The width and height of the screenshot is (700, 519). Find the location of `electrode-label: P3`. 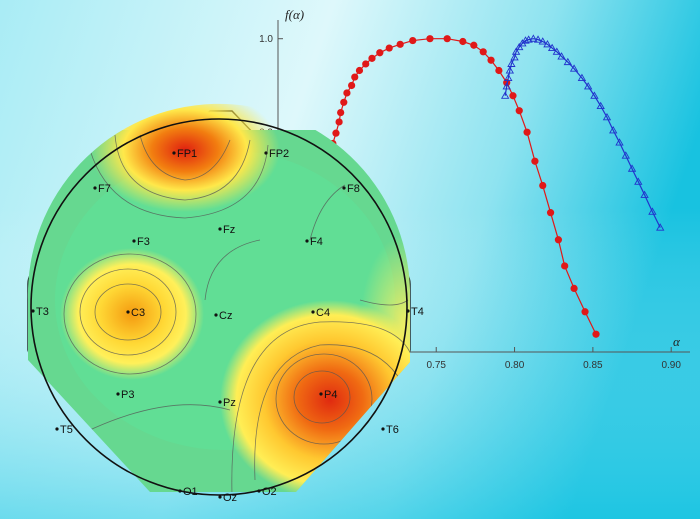

electrode-label: P3 is located at coordinates (127, 395).